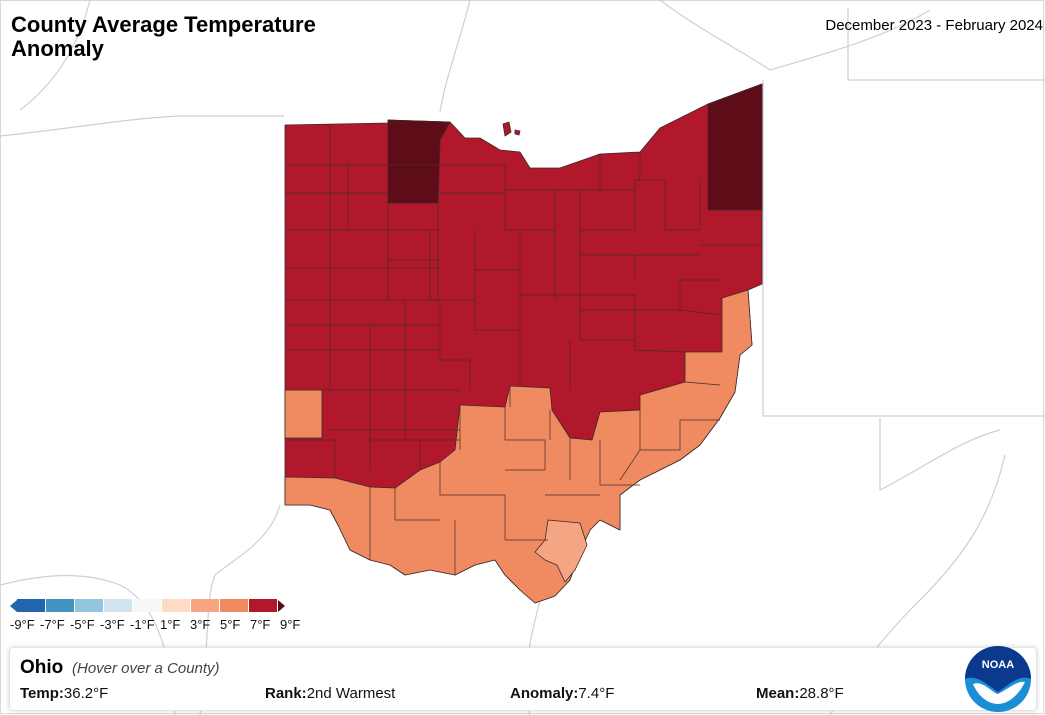 This screenshot has width=1045, height=715. What do you see at coordinates (419, 161) in the screenshot?
I see `county-dark-nw` at bounding box center [419, 161].